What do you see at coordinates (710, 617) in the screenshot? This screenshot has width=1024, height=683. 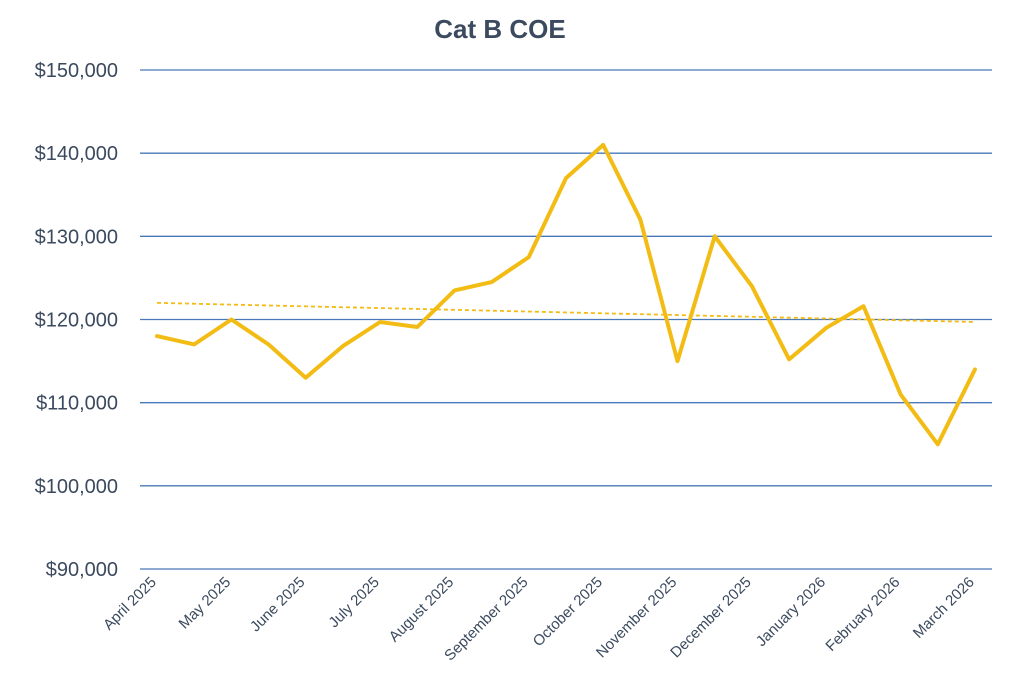 I see `x-tick-label: December 2025` at bounding box center [710, 617].